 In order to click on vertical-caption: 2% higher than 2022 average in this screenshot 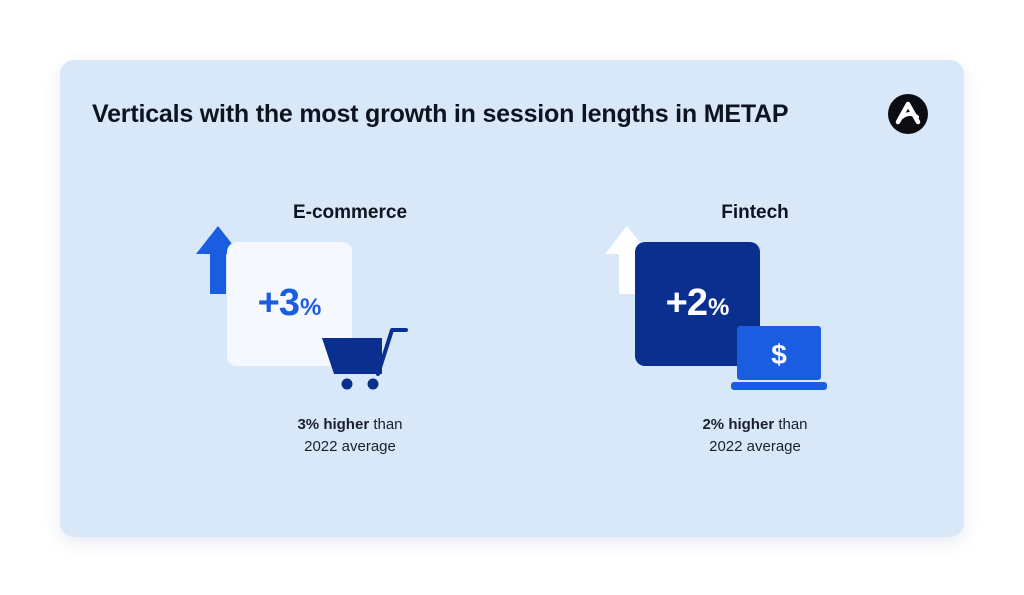, I will do `click(755, 436)`.